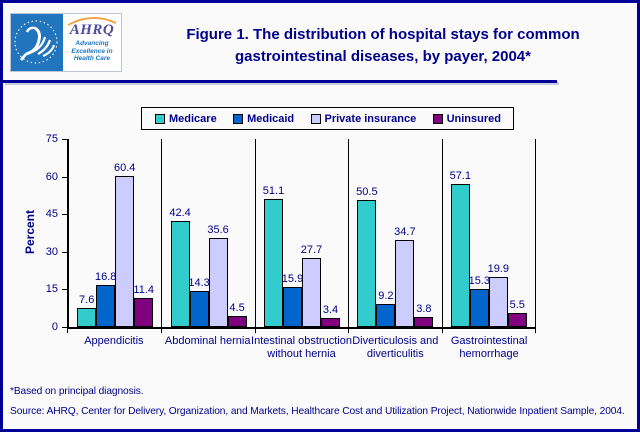 This screenshot has width=640, height=432. Describe the element at coordinates (160, 118) in the screenshot. I see `legend-swatch-medicare` at that location.